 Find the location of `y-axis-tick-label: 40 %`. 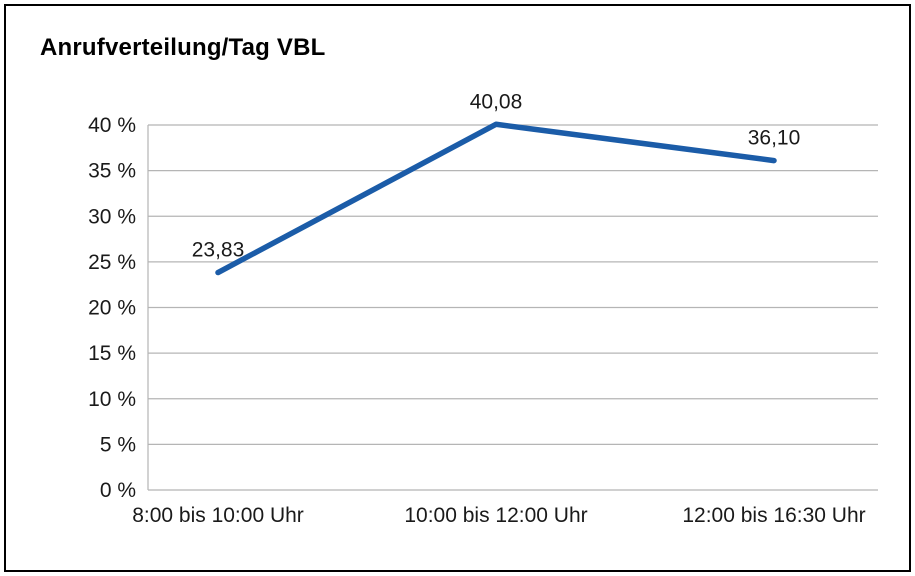

y-axis-tick-label: 40 % is located at coordinates (112, 125).